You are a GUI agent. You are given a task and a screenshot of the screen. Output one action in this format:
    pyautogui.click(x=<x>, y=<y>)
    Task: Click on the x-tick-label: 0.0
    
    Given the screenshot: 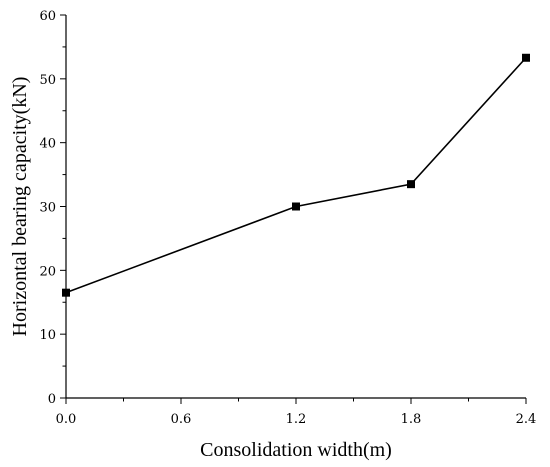 What is the action you would take?
    pyautogui.click(x=66, y=419)
    